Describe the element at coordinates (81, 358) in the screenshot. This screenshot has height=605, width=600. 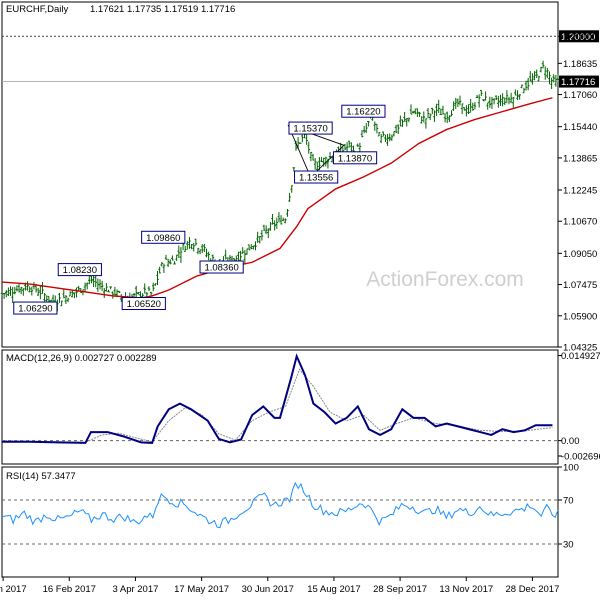
I see `macd-title: MACD(12,26,9) 0.002727 0.002289` at that location.